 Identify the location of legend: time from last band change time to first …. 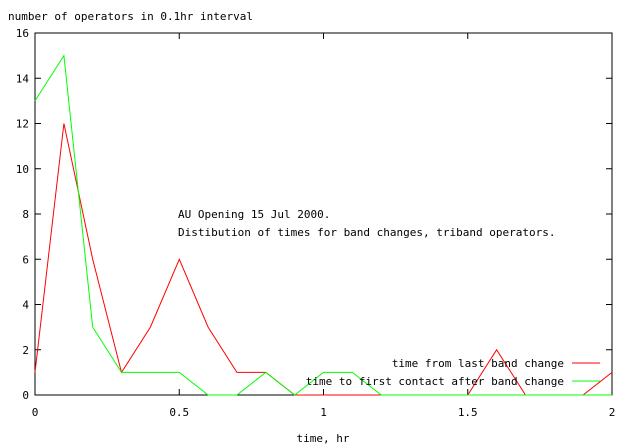
(453, 372).